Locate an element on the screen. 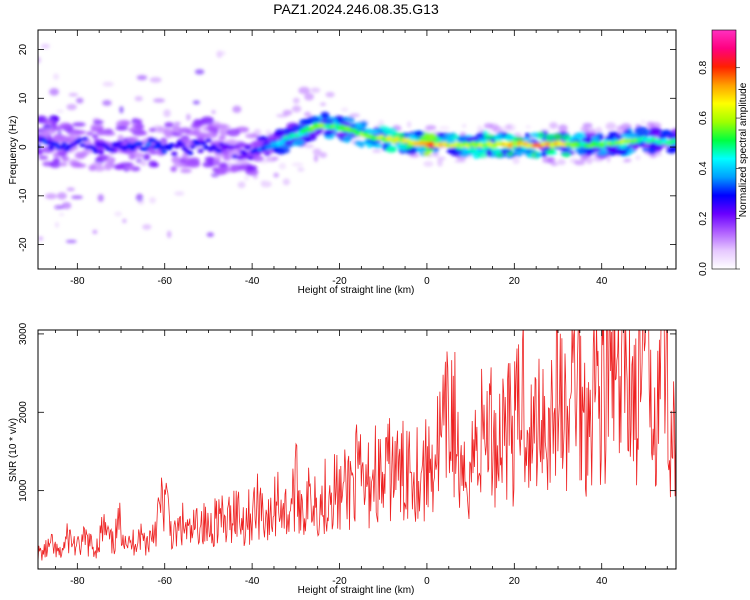  spectrogram-ytick-label: -10 is located at coordinates (23, 195).